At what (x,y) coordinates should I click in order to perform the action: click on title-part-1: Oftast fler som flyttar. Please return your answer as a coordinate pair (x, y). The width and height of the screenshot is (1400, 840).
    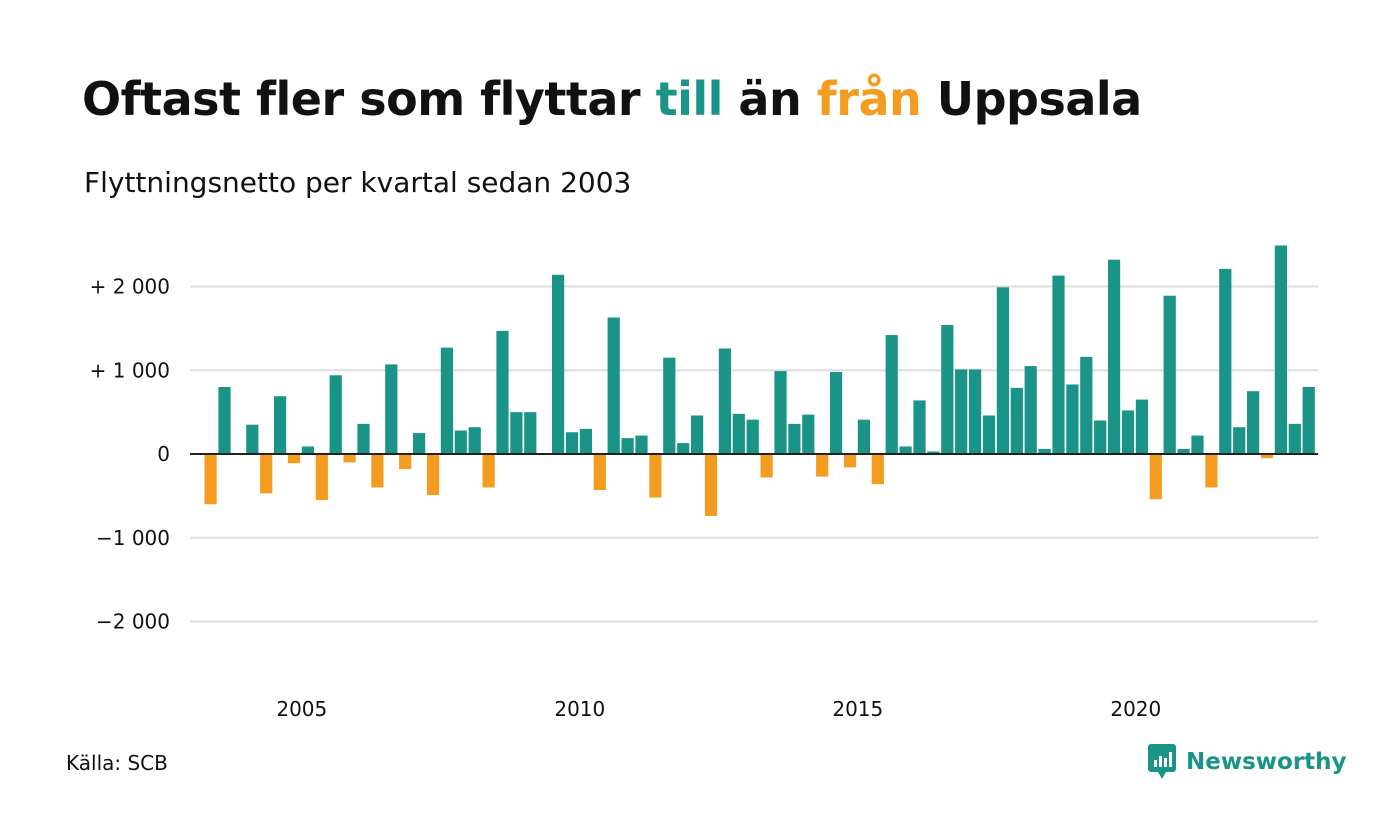
    Looking at the image, I should click on (369, 99).